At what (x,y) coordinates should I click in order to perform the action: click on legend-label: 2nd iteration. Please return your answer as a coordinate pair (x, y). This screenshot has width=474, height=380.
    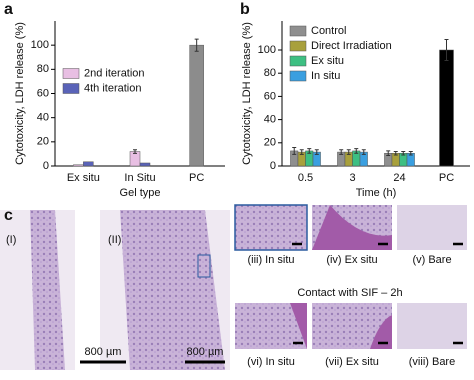
    Looking at the image, I should click on (114, 73).